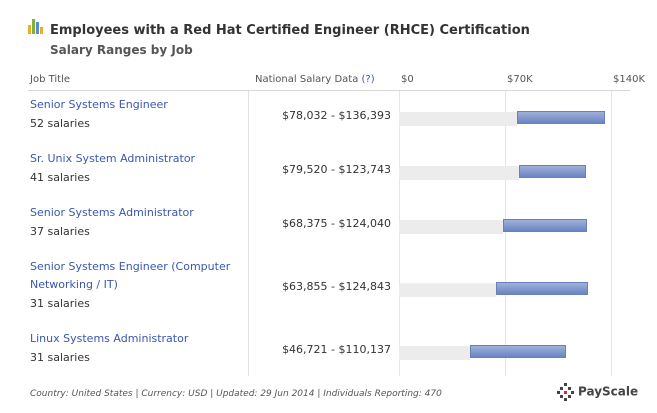 The image size is (657, 413). What do you see at coordinates (99, 104) in the screenshot?
I see `job-title-link: Senior Systems Engineer` at bounding box center [99, 104].